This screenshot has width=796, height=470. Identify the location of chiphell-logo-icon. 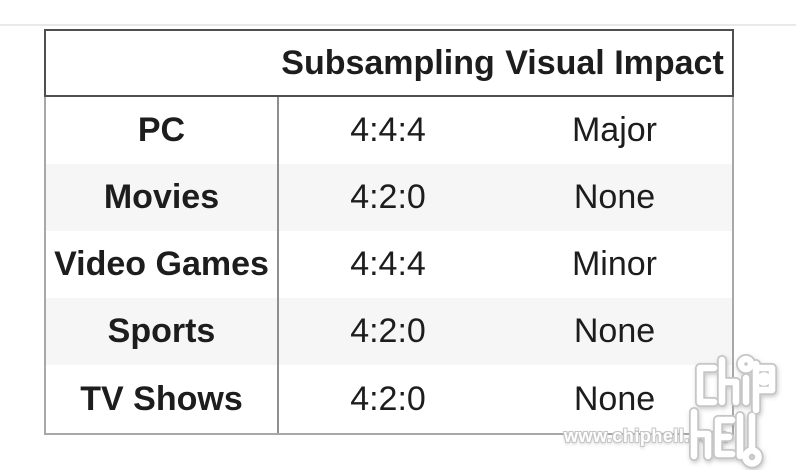
(741, 411).